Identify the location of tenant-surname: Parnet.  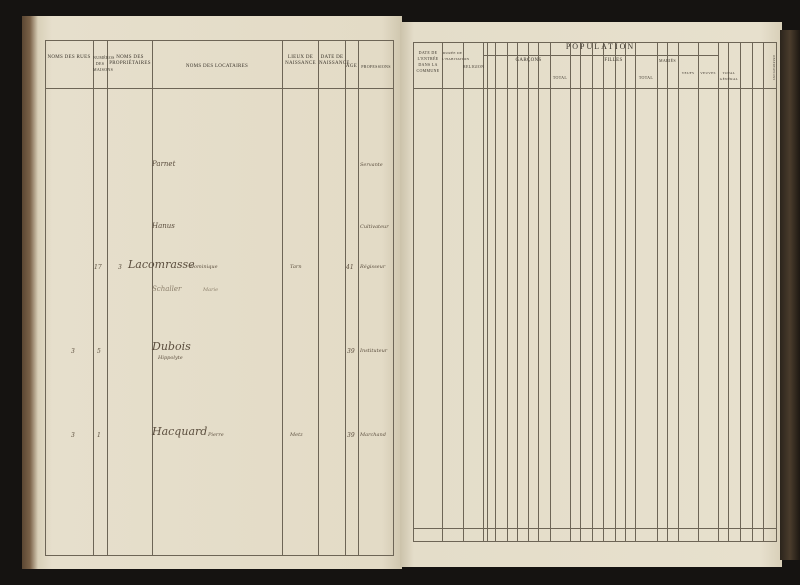
(164, 164).